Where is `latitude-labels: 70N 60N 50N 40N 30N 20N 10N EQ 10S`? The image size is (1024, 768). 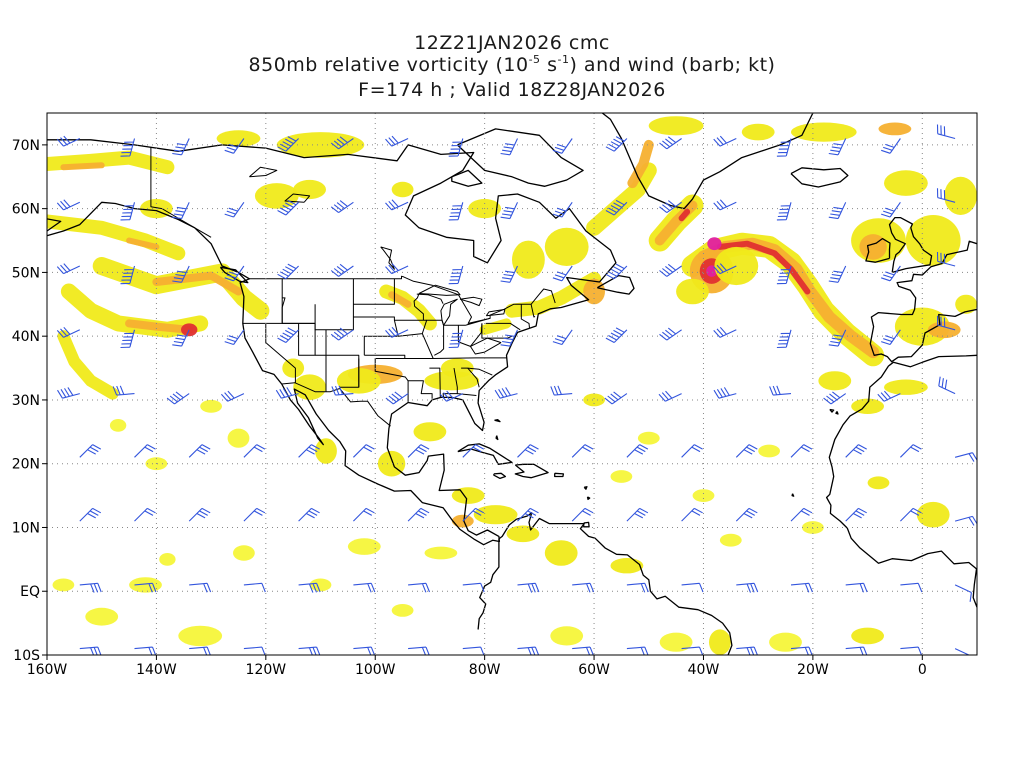 latitude-labels: 70N 60N 50N 40N 30N 20N 10N EQ 10S is located at coordinates (29, 401).